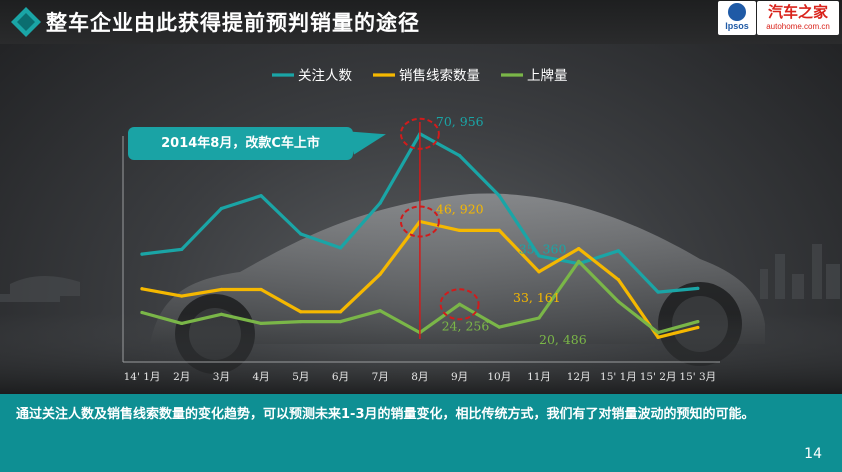  I want to click on x-tick-label: 15' 3月, so click(697, 377).